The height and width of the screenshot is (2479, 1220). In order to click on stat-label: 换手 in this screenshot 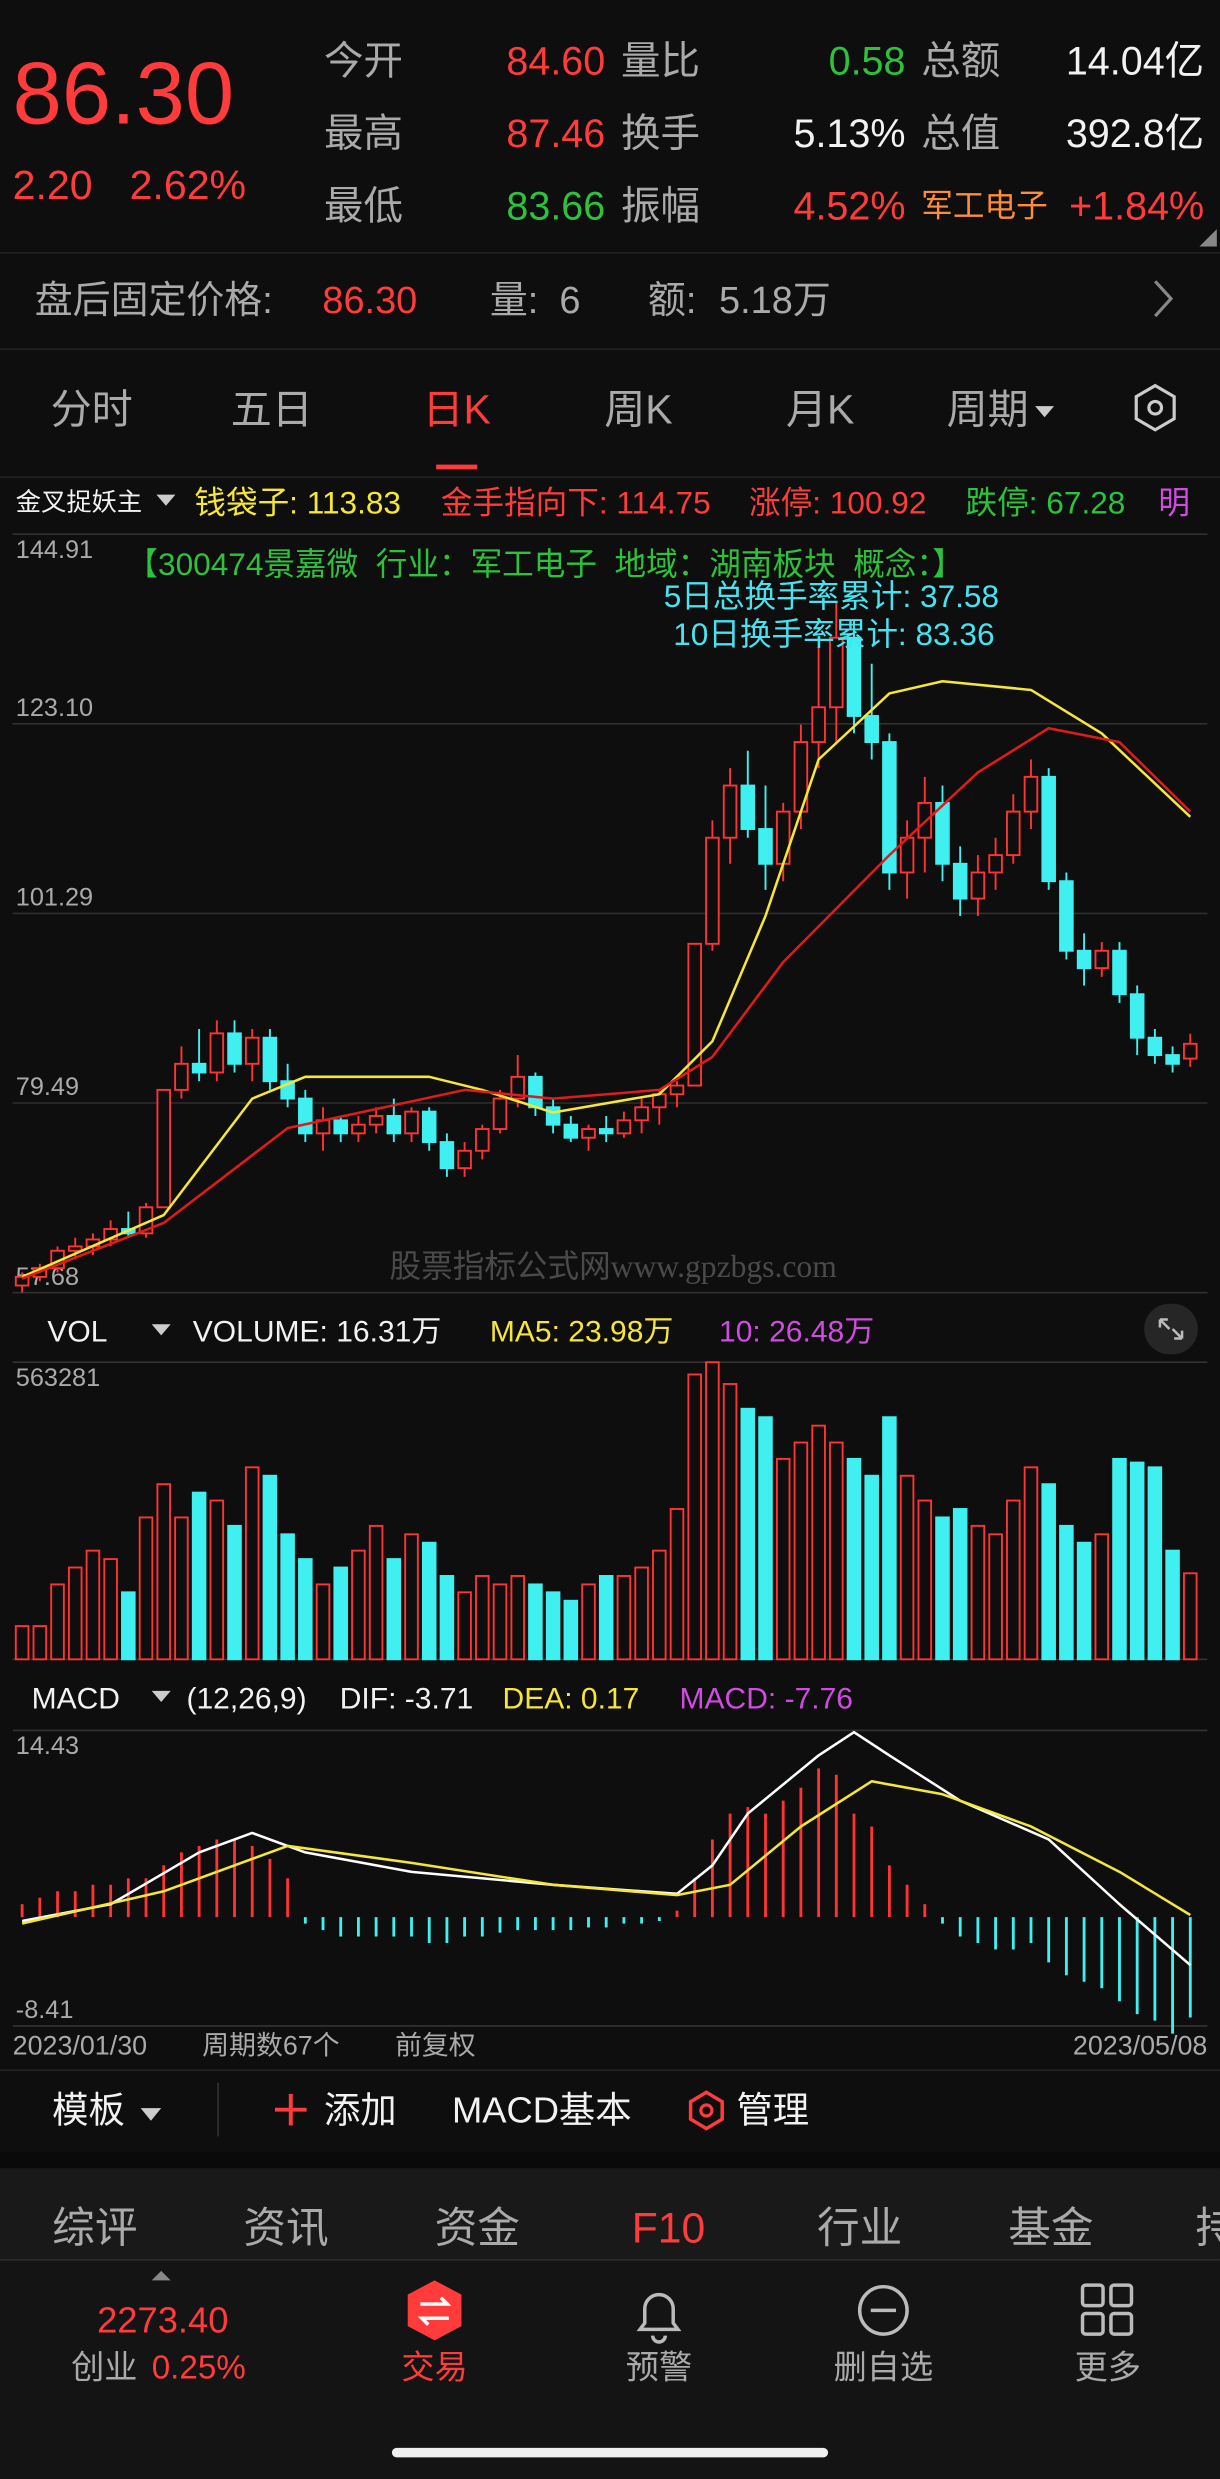, I will do `click(660, 134)`.